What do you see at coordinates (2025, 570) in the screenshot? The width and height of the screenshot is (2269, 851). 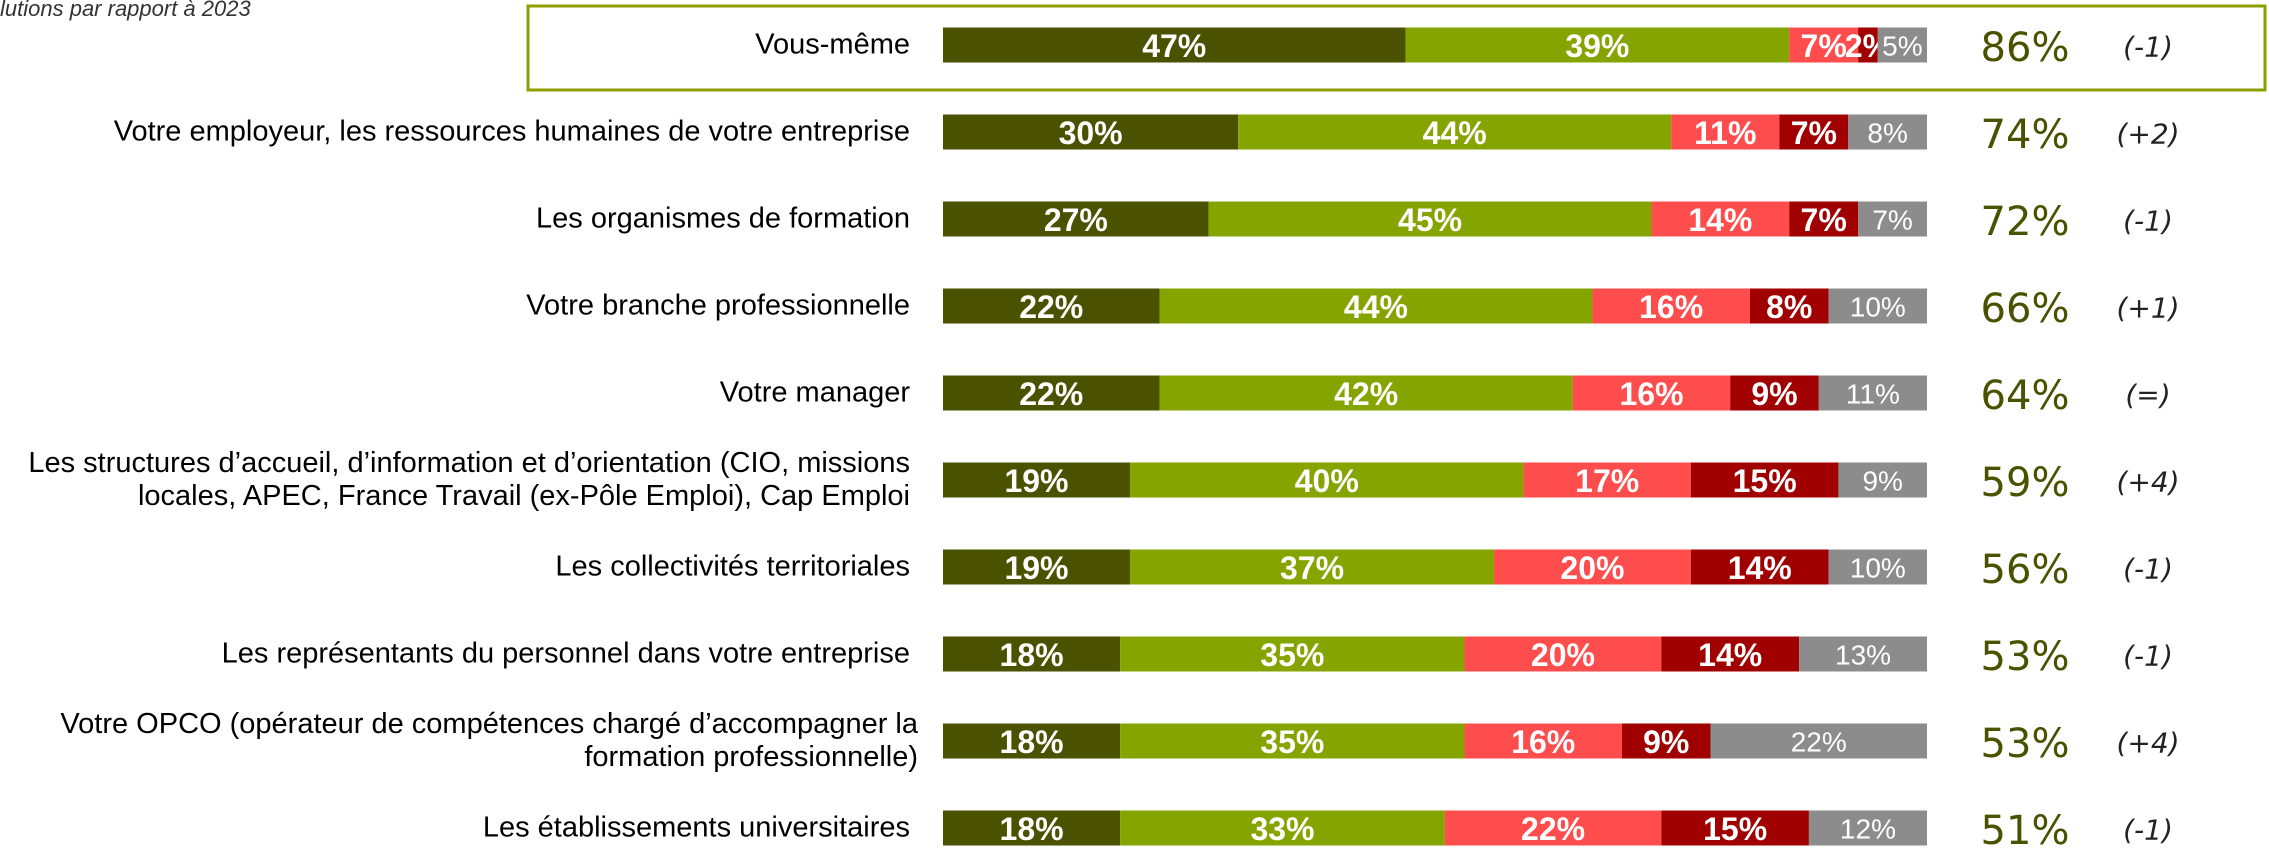 I see `total-label: 56%` at bounding box center [2025, 570].